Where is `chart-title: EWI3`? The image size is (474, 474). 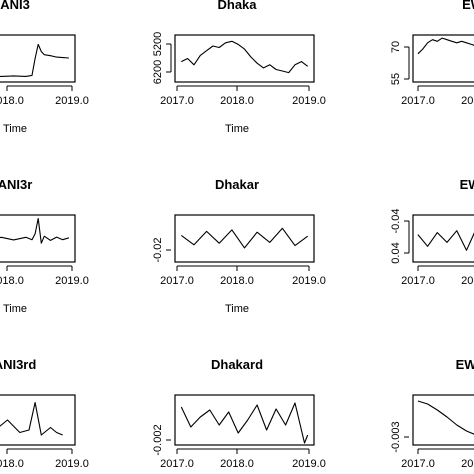 chart-title: EWI3 is located at coordinates (468, 6).